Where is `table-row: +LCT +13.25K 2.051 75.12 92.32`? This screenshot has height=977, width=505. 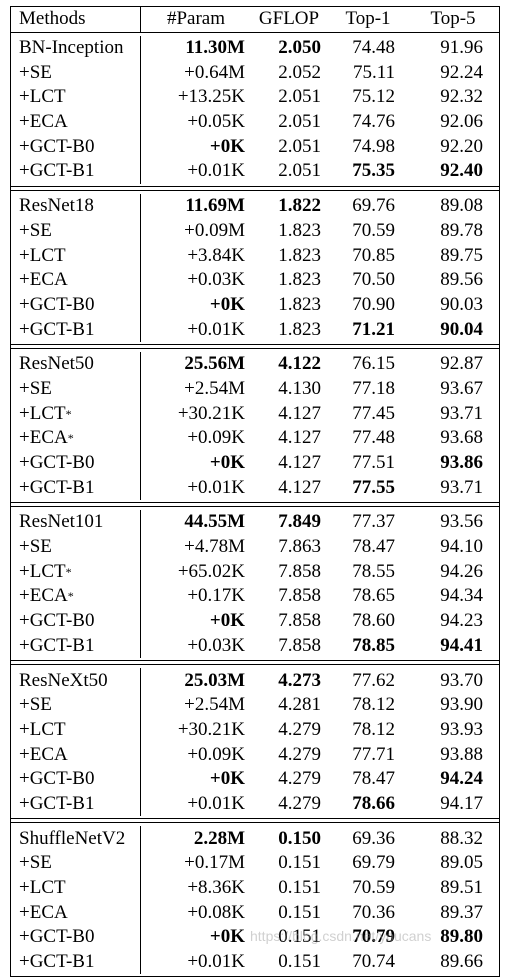
table-row: +LCT +13.25K 2.051 75.12 92.32 is located at coordinates (255, 97).